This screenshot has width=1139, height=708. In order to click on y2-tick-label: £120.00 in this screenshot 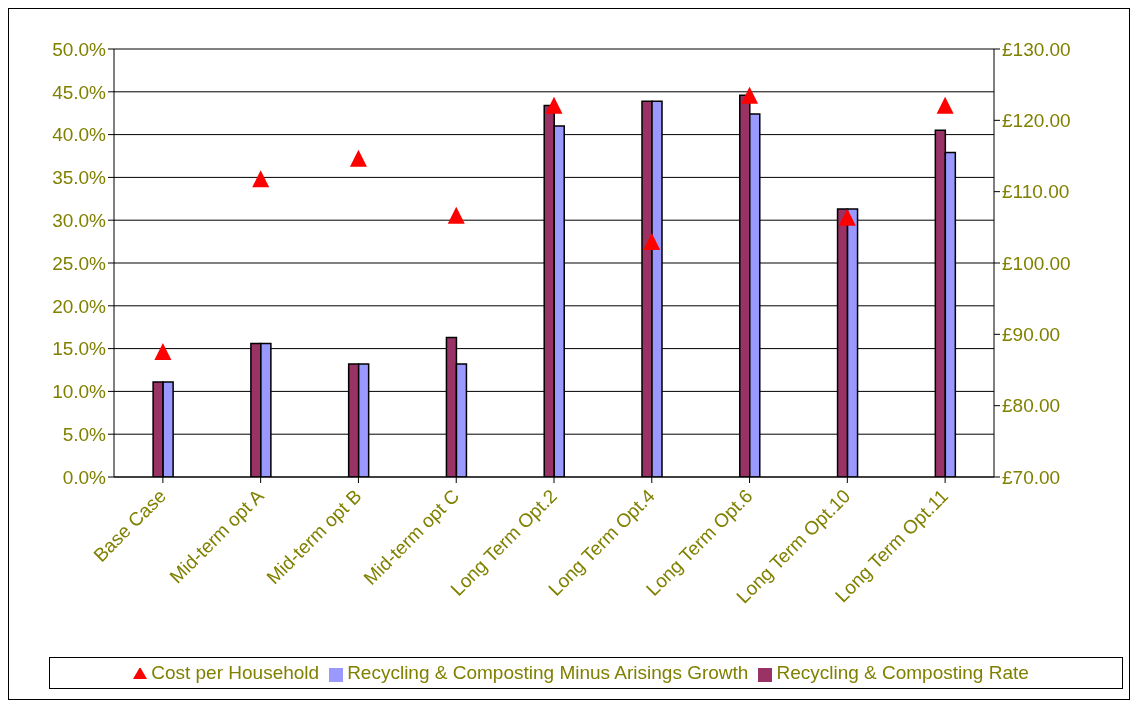, I will do `click(1036, 121)`.